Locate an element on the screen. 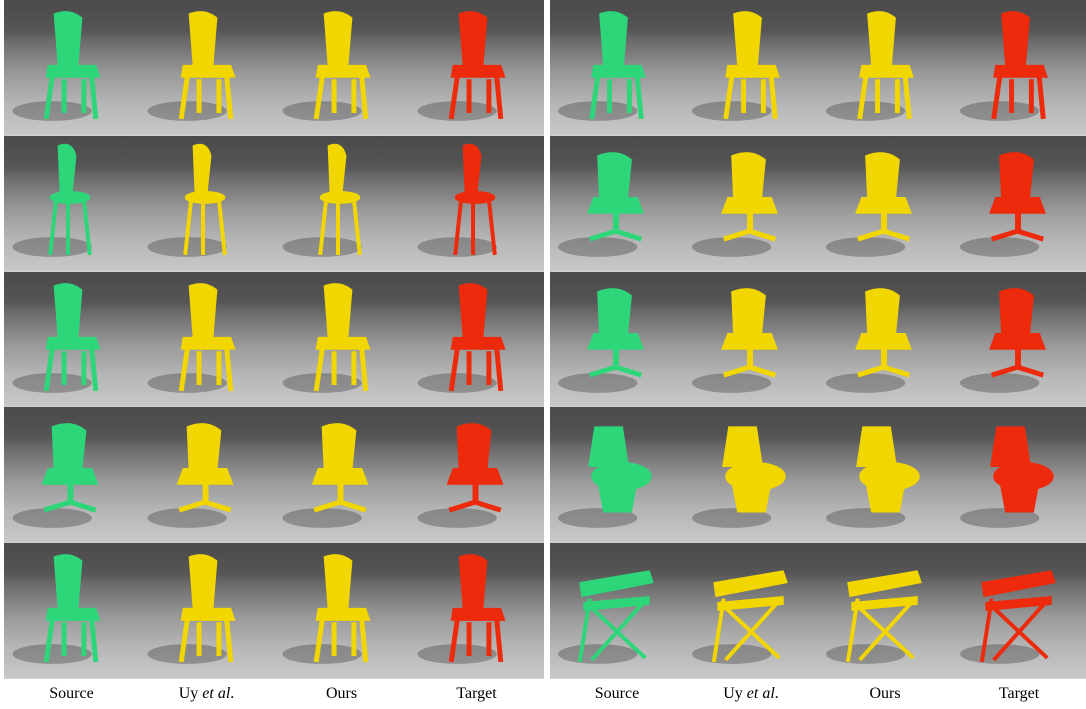  right-side-chair-target-render is located at coordinates (1019, 68).